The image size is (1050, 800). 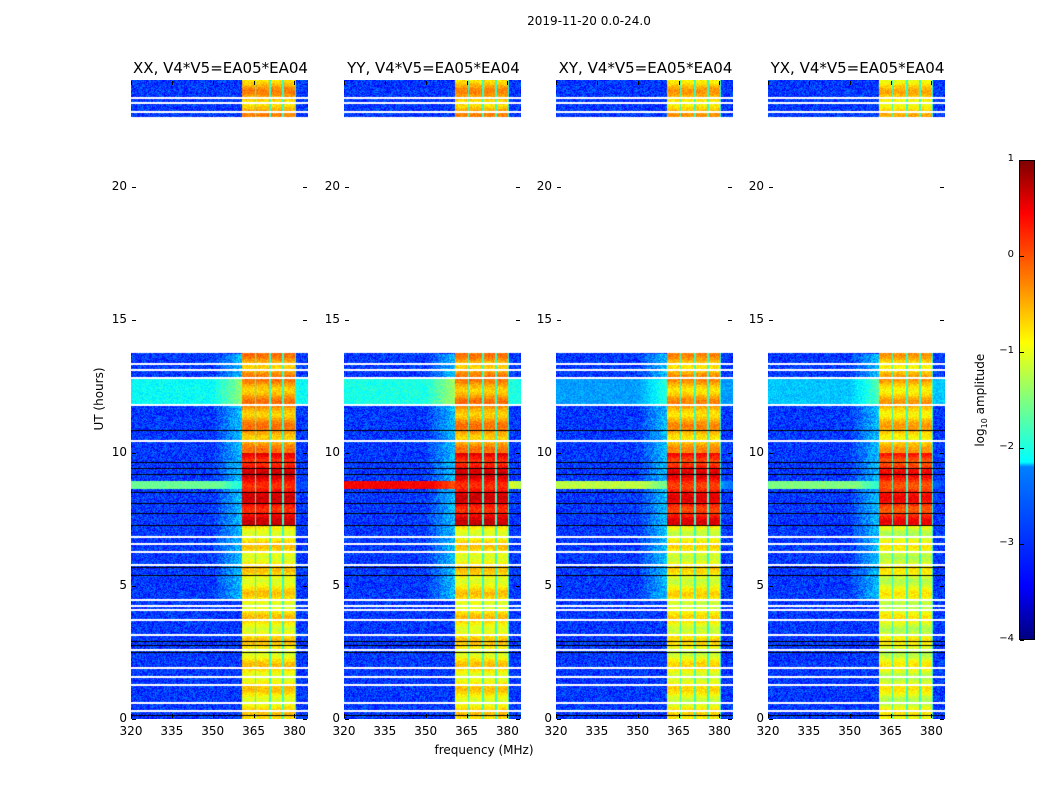 What do you see at coordinates (123, 584) in the screenshot?
I see `y-tick-label: 5` at bounding box center [123, 584].